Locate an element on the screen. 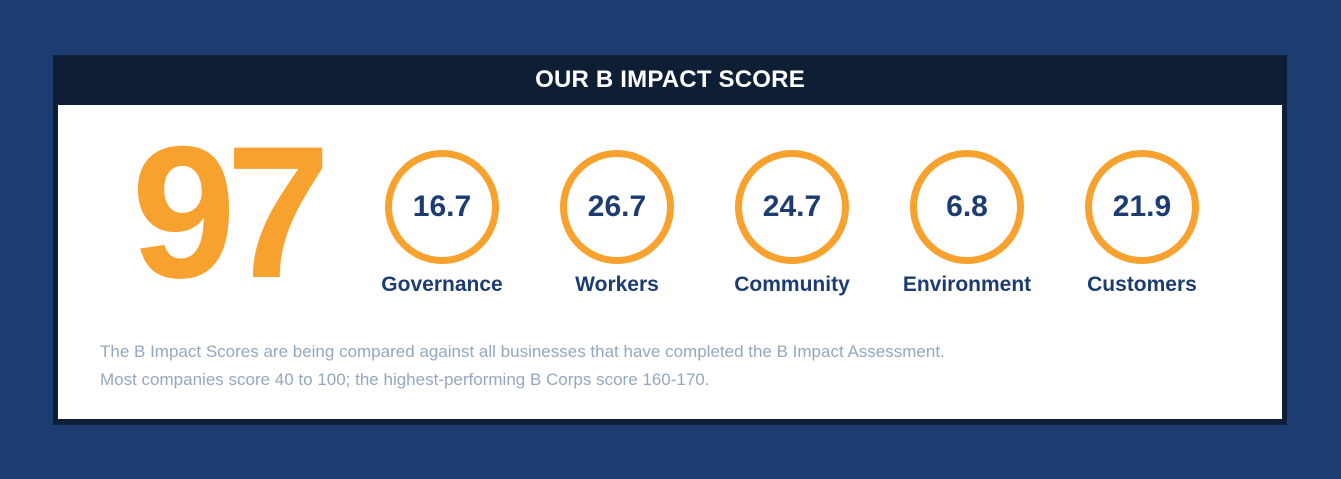 This screenshot has height=479, width=1341. metric-label: Governance is located at coordinates (442, 284).